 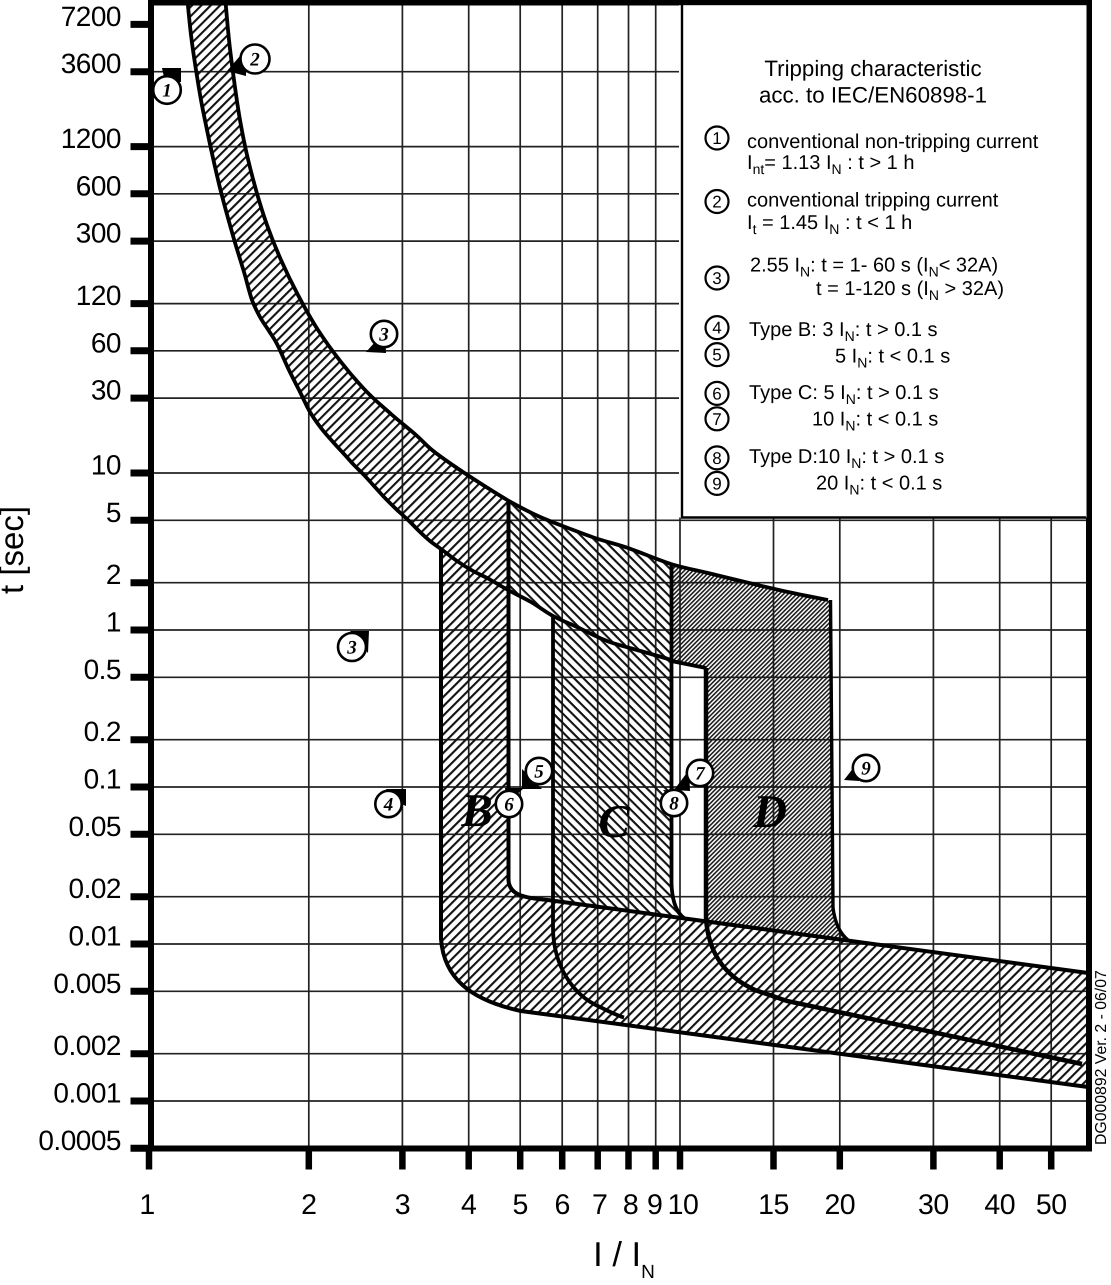 I want to click on svg-text: t = 1-120 s (IN​ > 32A), so click(x=910, y=290).